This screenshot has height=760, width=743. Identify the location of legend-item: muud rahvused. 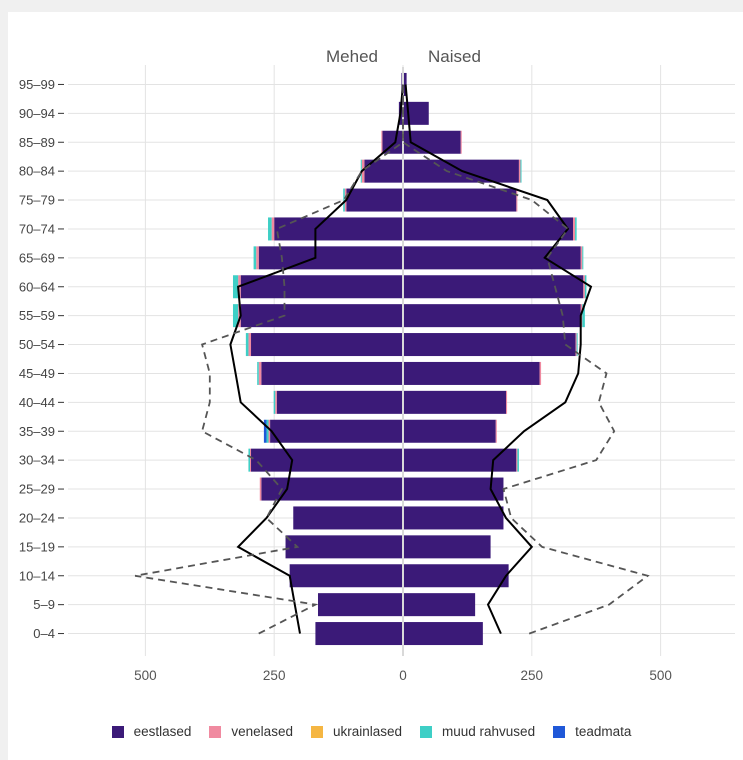
(477, 731).